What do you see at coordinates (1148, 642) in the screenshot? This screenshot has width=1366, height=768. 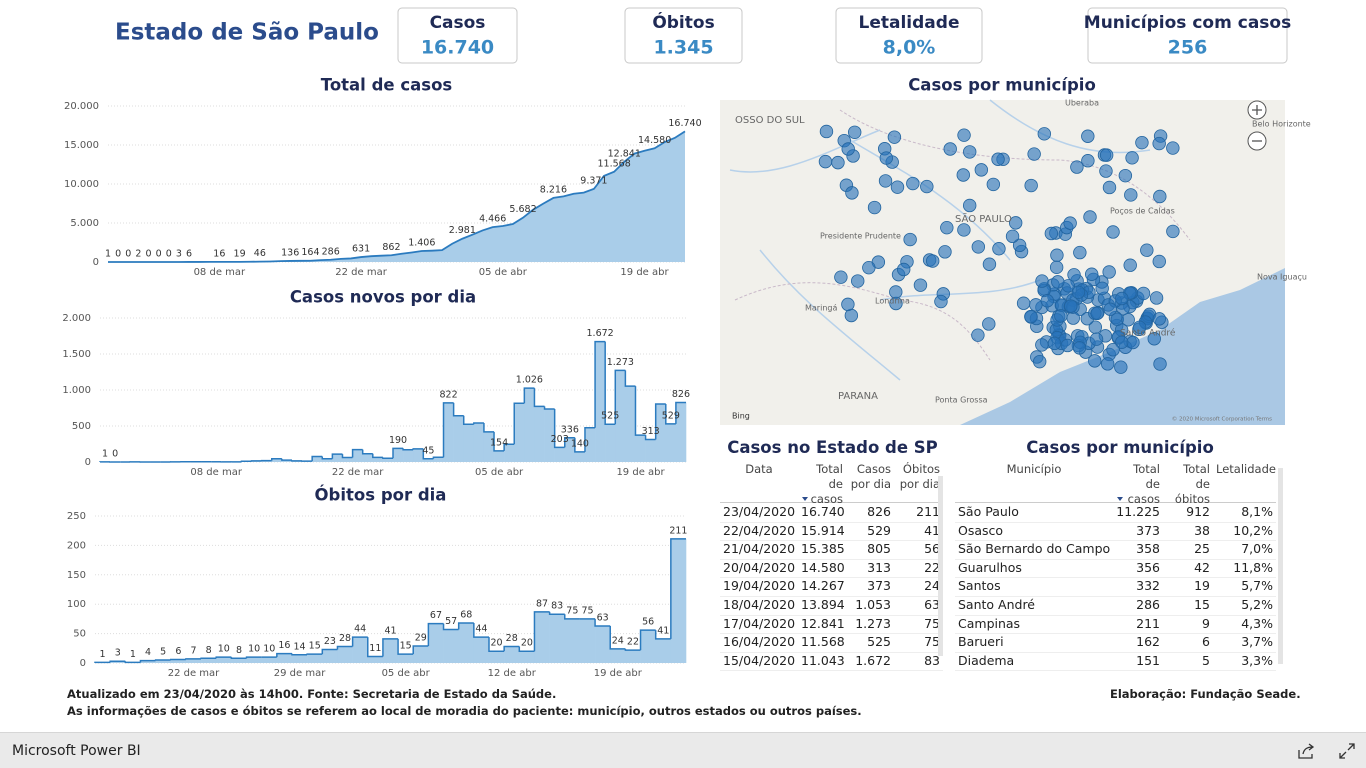 I see `table-cell: 162` at bounding box center [1148, 642].